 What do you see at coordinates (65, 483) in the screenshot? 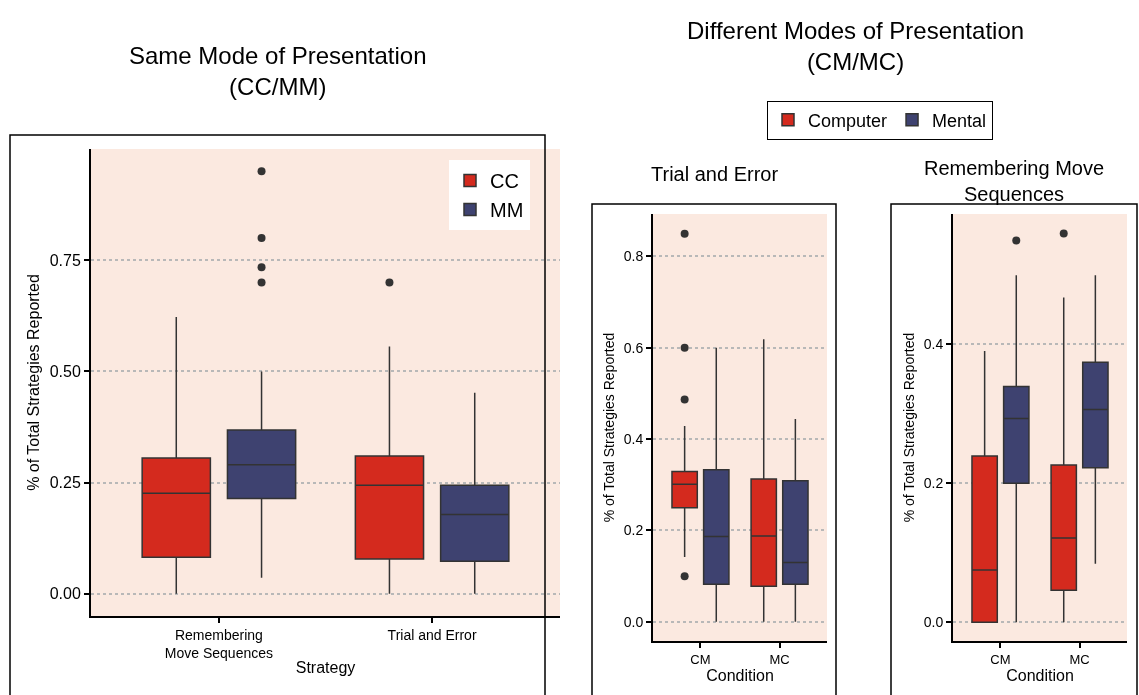
I see `y-tick-label: 0.25` at bounding box center [65, 483].